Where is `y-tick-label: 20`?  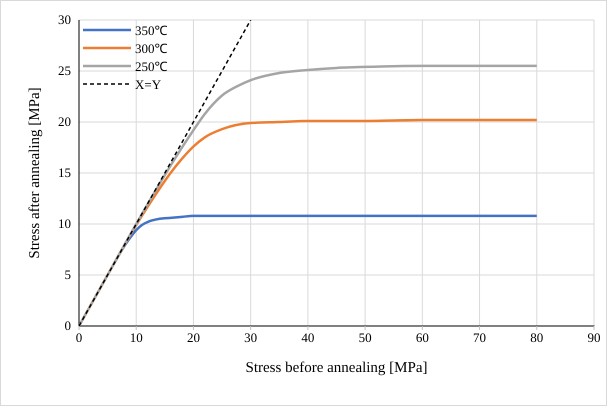 y-tick-label: 20 is located at coordinates (64, 122).